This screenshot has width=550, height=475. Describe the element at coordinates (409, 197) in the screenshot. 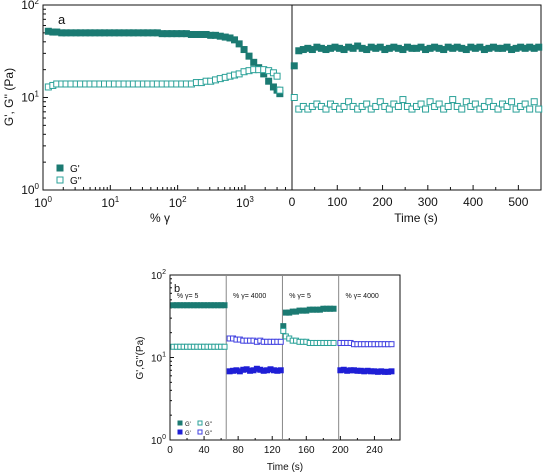

I see `panel-time-x-ticks: 0 100 200 300 400 500` at that location.